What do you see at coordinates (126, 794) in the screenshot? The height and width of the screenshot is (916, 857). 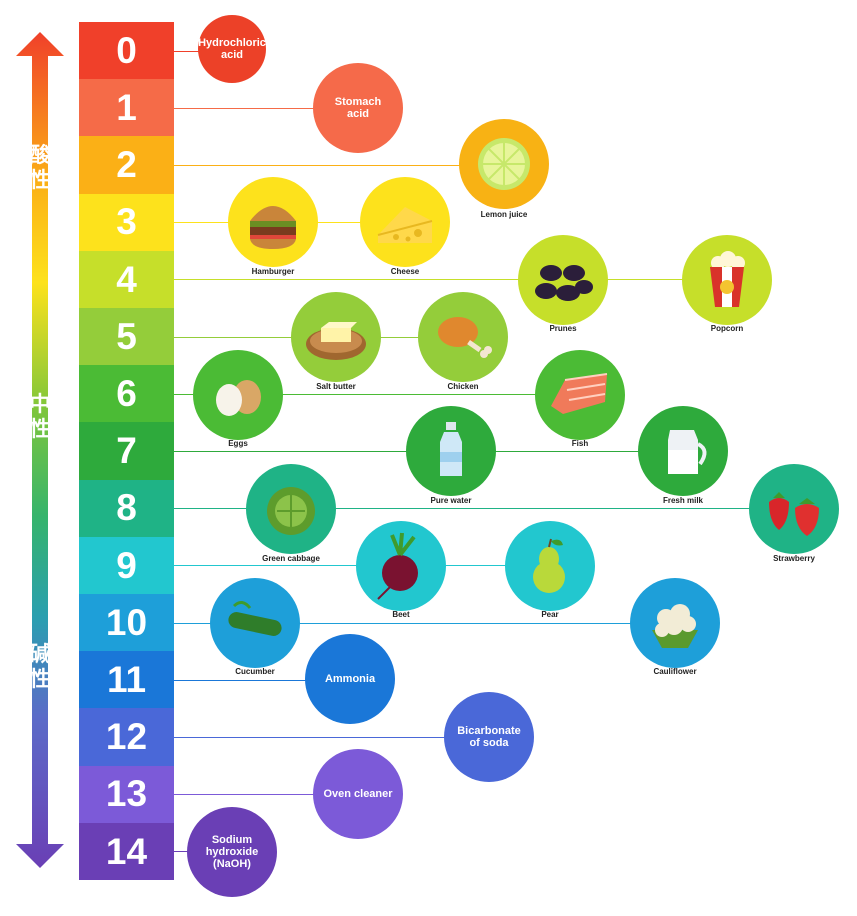 I see `ph-value-13: 13` at bounding box center [126, 794].